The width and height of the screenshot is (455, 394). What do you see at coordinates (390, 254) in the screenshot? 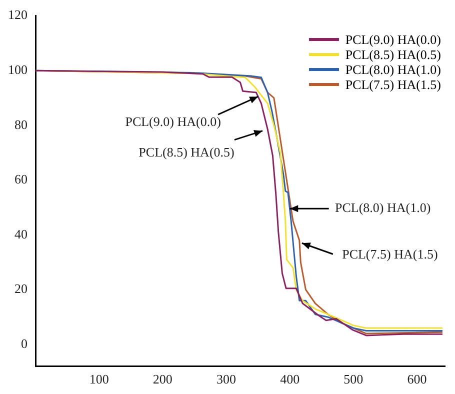
I see `annotation: PCL(7.5) HA(1.5)` at bounding box center [390, 254].